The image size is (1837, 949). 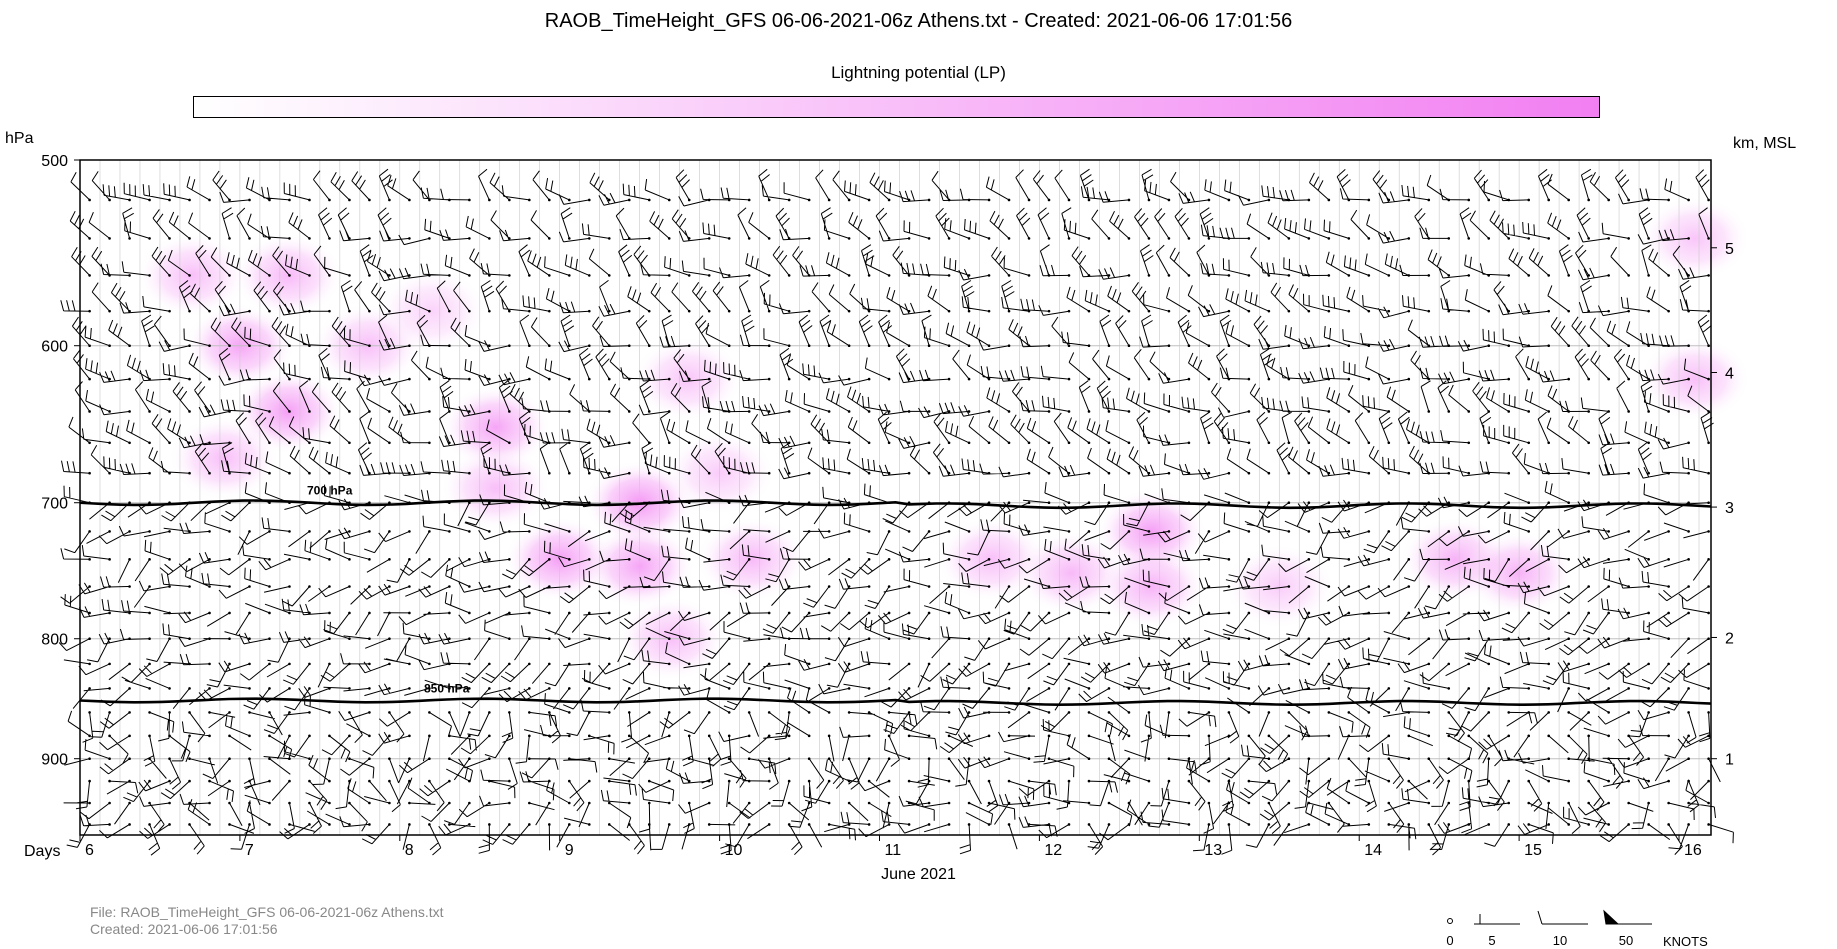 What do you see at coordinates (1729, 508) in the screenshot?
I see `right-tick-label: 3` at bounding box center [1729, 508].